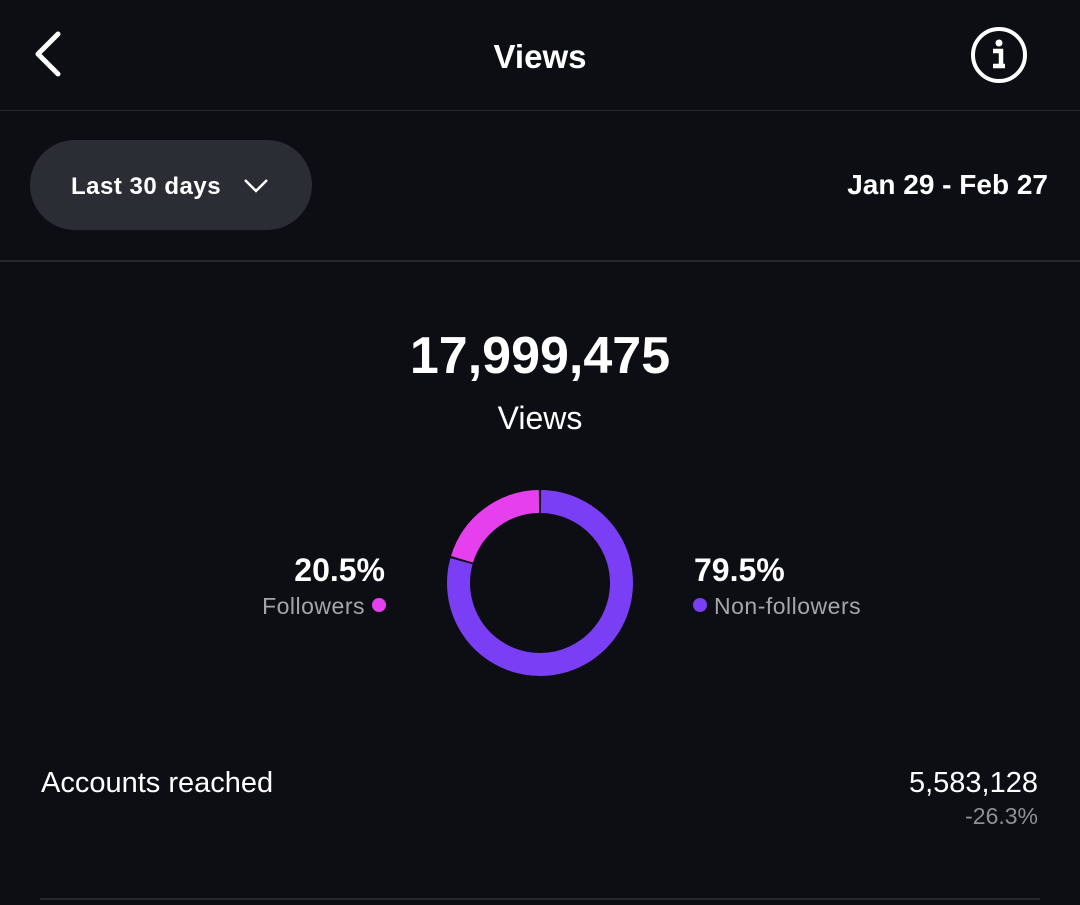 The height and width of the screenshot is (905, 1080). What do you see at coordinates (540, 356) in the screenshot?
I see `total-views: 17,999,475` at bounding box center [540, 356].